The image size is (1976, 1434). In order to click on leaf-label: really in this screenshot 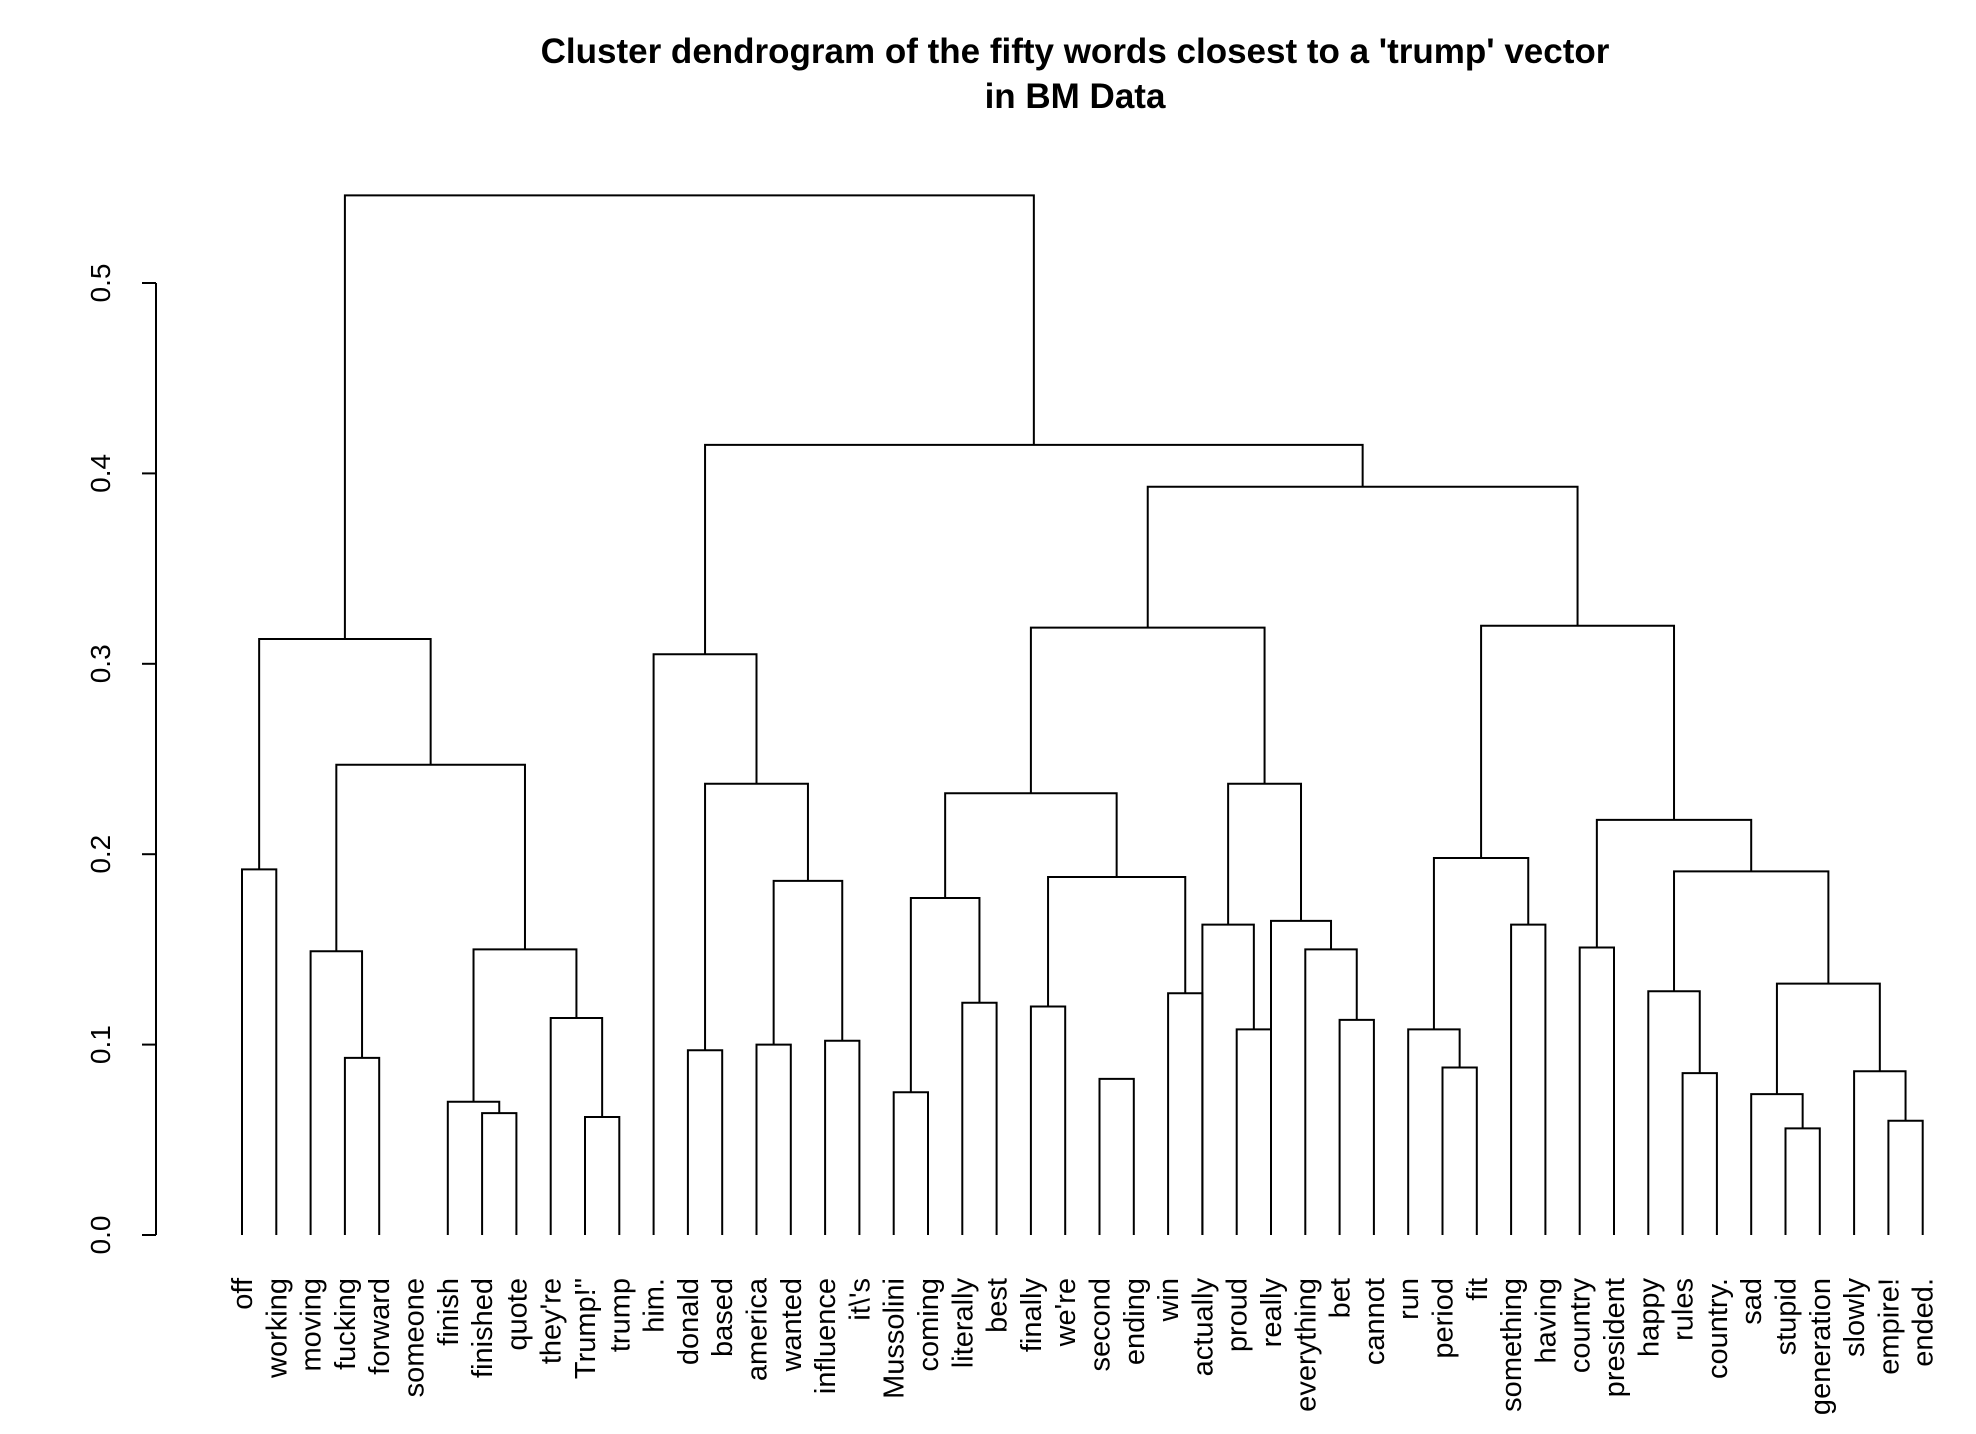, I will do `click(1272, 1313)`.